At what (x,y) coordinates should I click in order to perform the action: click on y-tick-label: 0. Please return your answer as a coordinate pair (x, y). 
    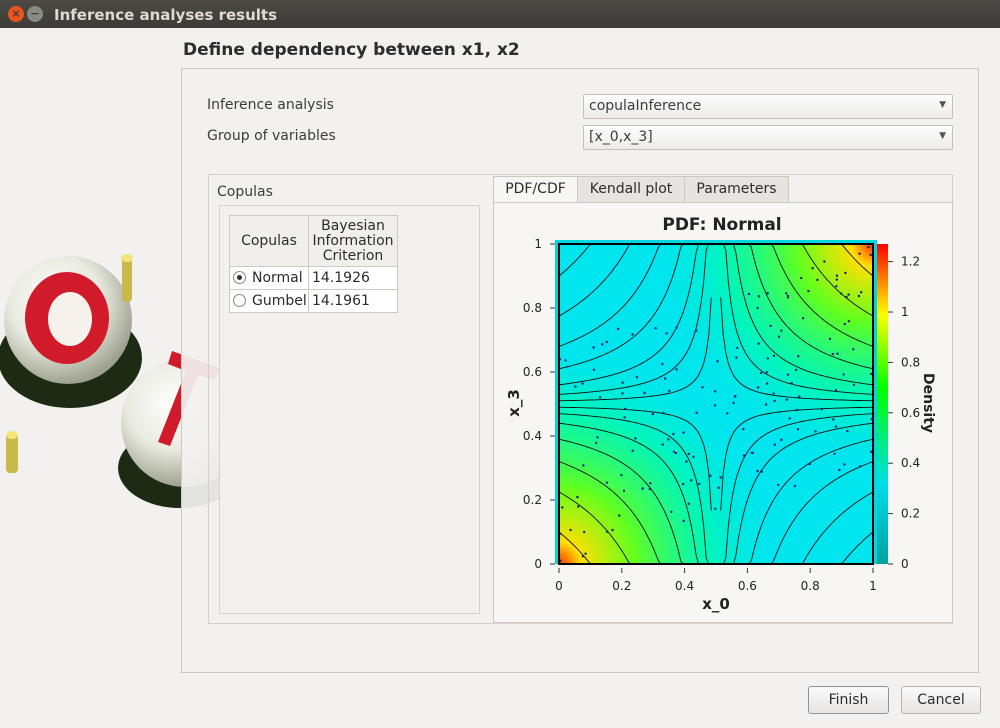
    Looking at the image, I should click on (538, 564).